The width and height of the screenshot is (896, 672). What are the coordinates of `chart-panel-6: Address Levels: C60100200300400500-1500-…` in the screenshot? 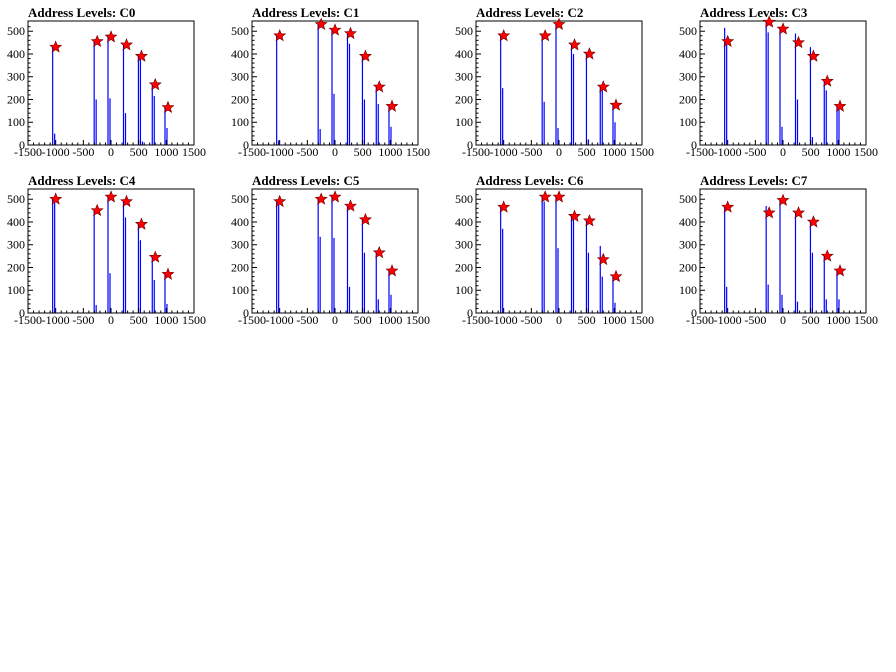 It's located at (554, 250).